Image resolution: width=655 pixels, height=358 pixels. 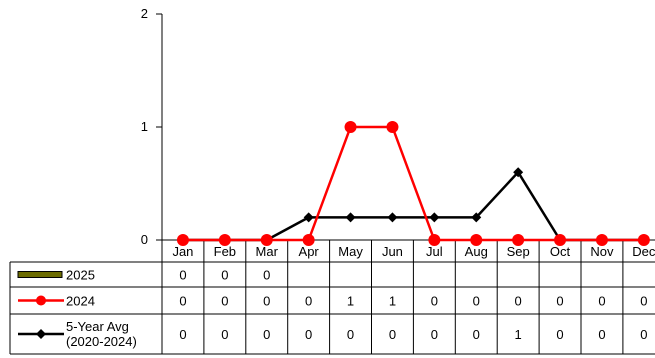 I want to click on category-label: Dec, so click(x=643, y=251).